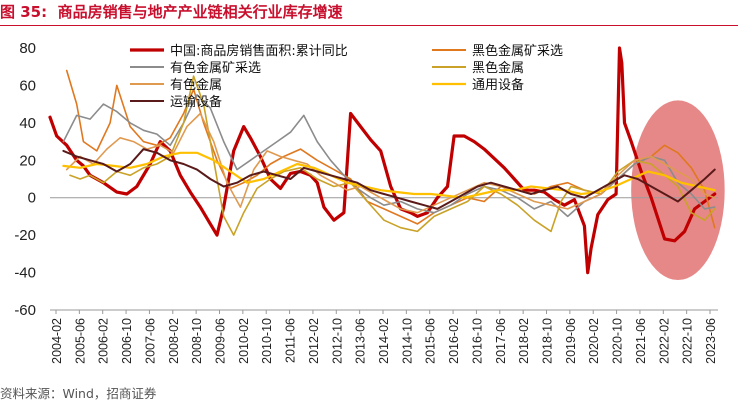 The width and height of the screenshot is (738, 404). I want to click on y-tick-label: -40, so click(25, 273).